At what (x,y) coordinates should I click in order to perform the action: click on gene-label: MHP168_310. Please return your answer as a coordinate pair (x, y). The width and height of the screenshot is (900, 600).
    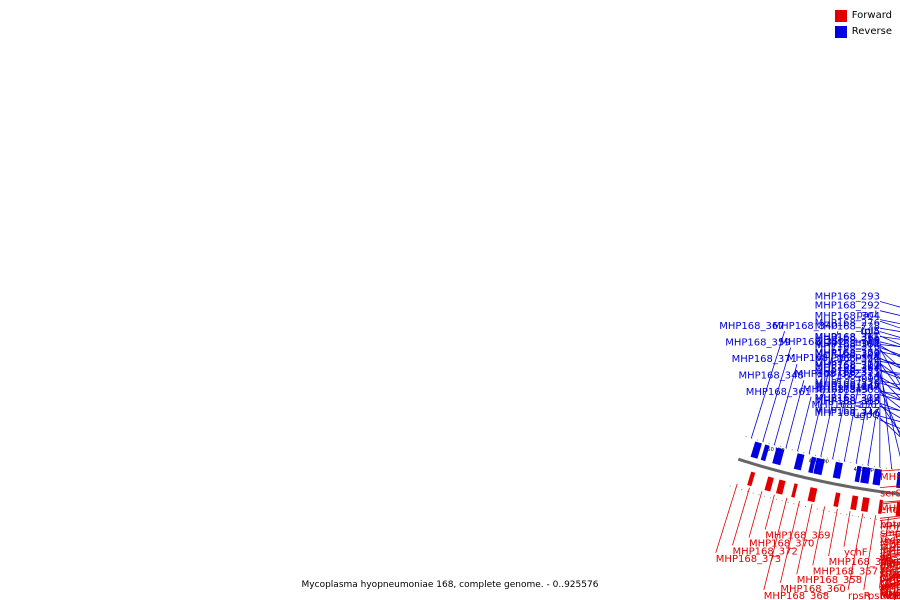
    Looking at the image, I should click on (847, 366).